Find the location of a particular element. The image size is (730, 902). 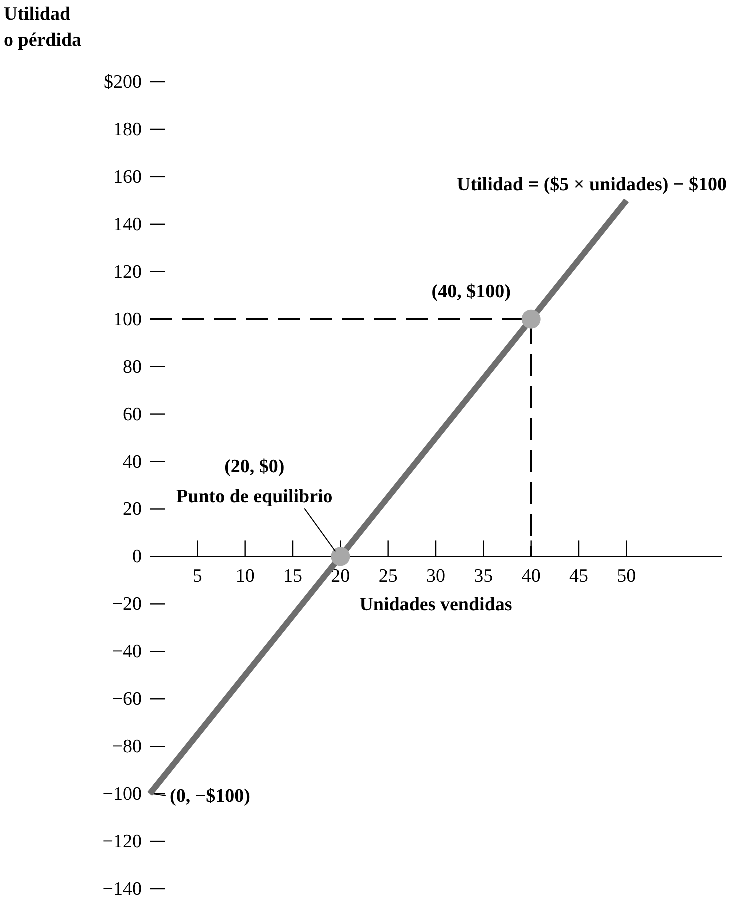

x-tick-label: 30 is located at coordinates (436, 577).